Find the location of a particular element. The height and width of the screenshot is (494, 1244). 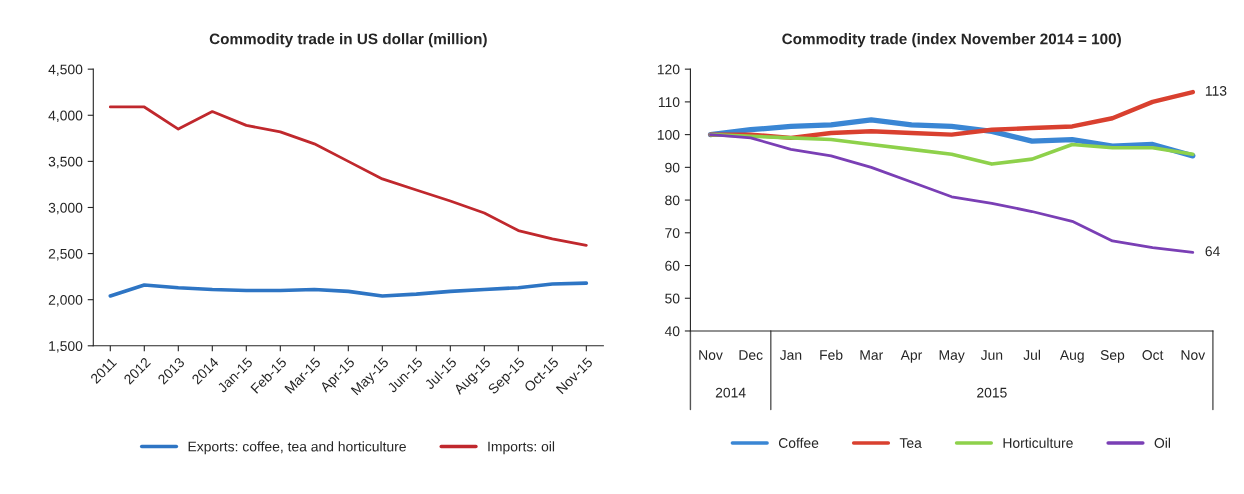

legend-label: Coffee is located at coordinates (798, 442).